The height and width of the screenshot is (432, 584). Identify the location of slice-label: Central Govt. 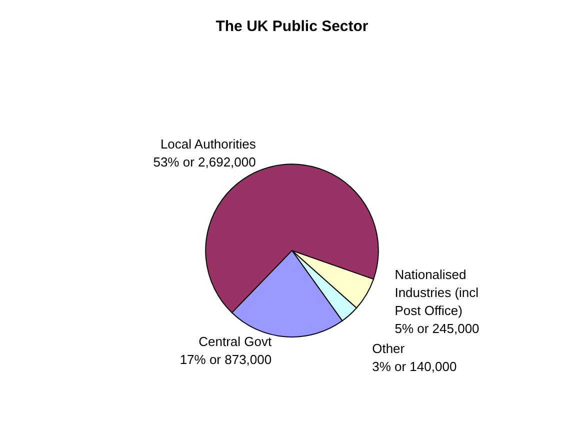
(235, 342).